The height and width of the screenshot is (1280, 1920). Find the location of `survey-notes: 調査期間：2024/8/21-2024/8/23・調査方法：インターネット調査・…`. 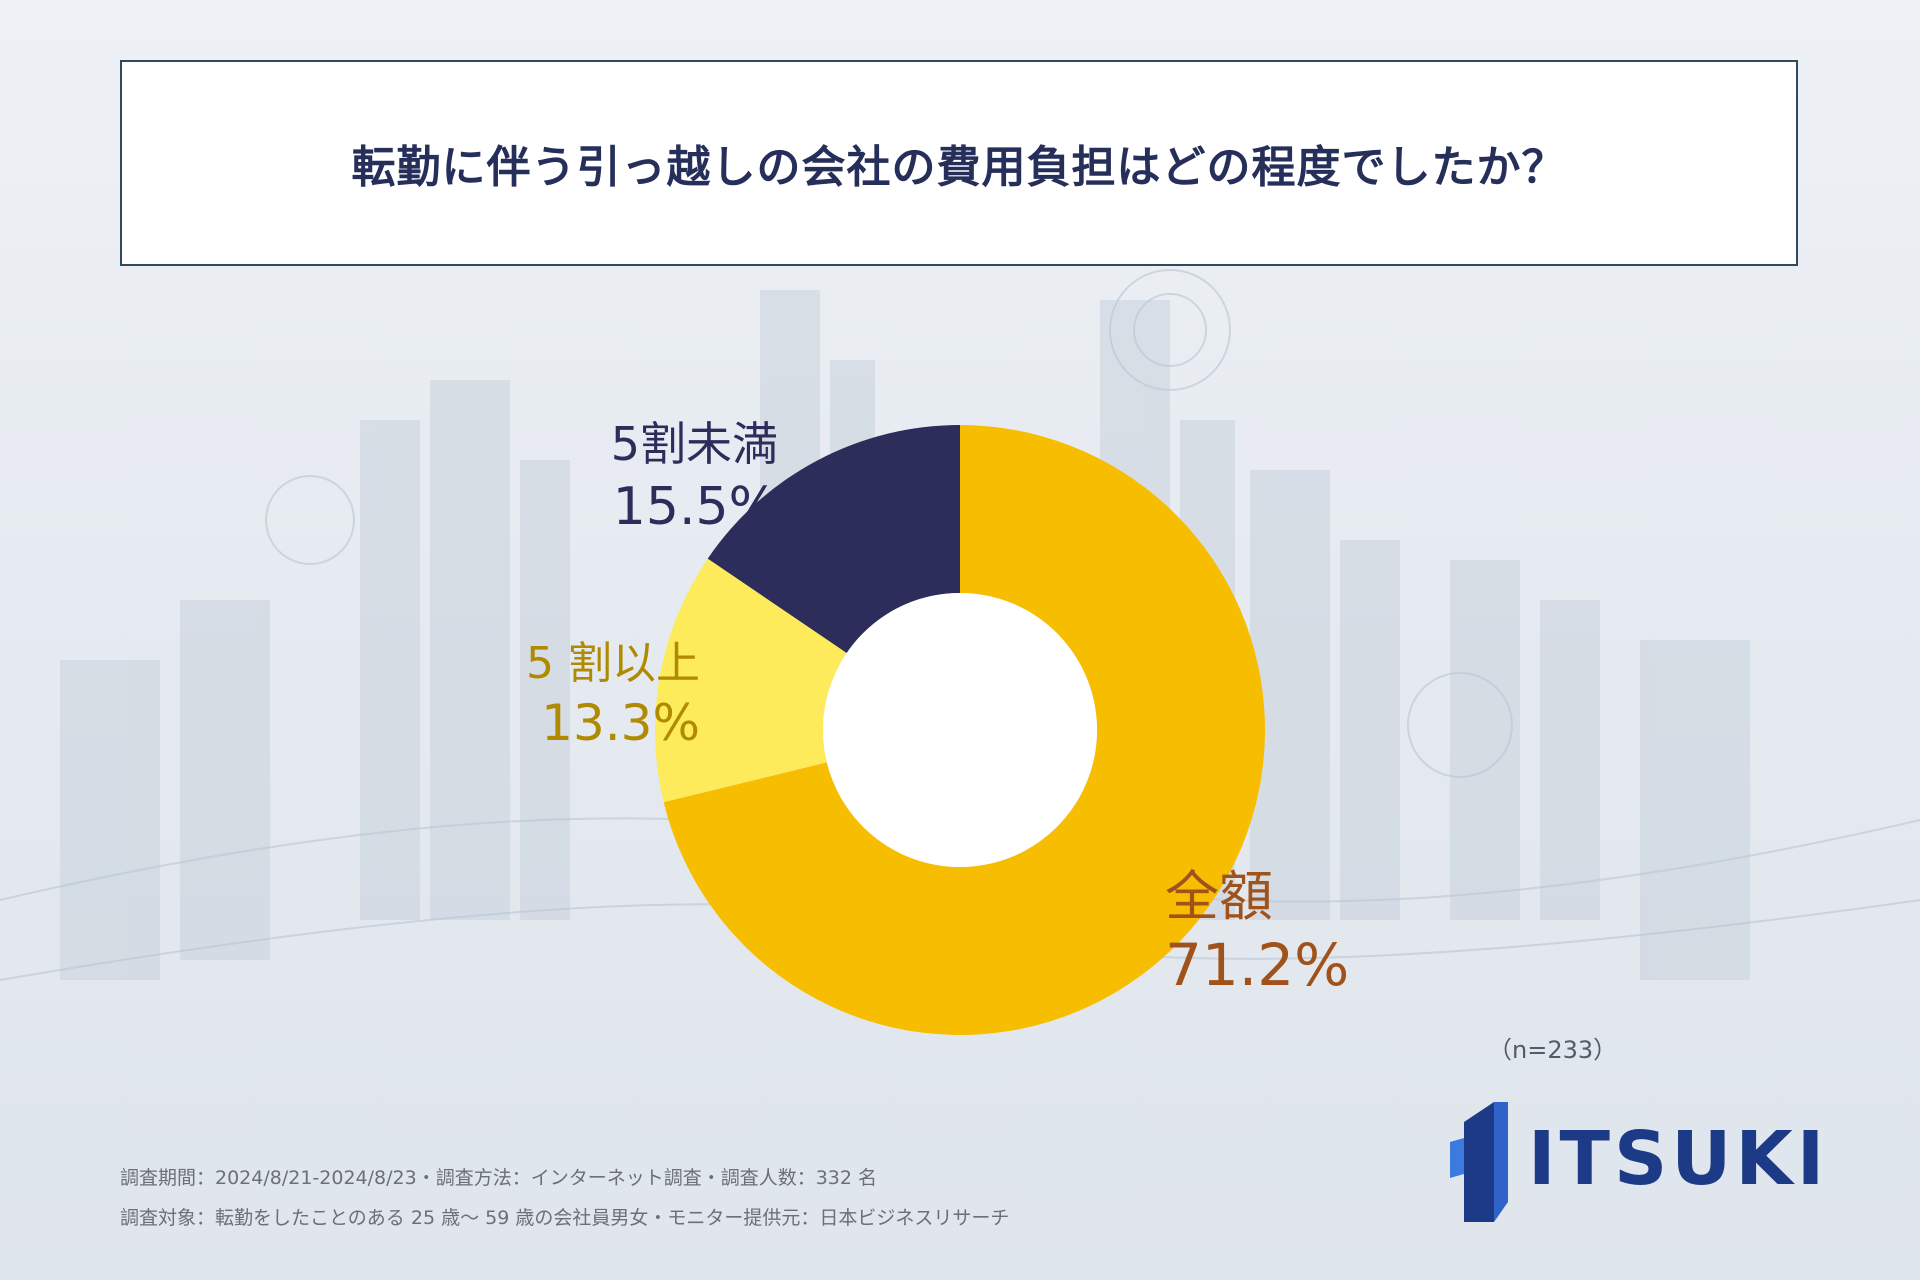

survey-notes: 調査期間：2024/8/21-2024/8/23・調査方法：インターネット調査・… is located at coordinates (564, 1198).